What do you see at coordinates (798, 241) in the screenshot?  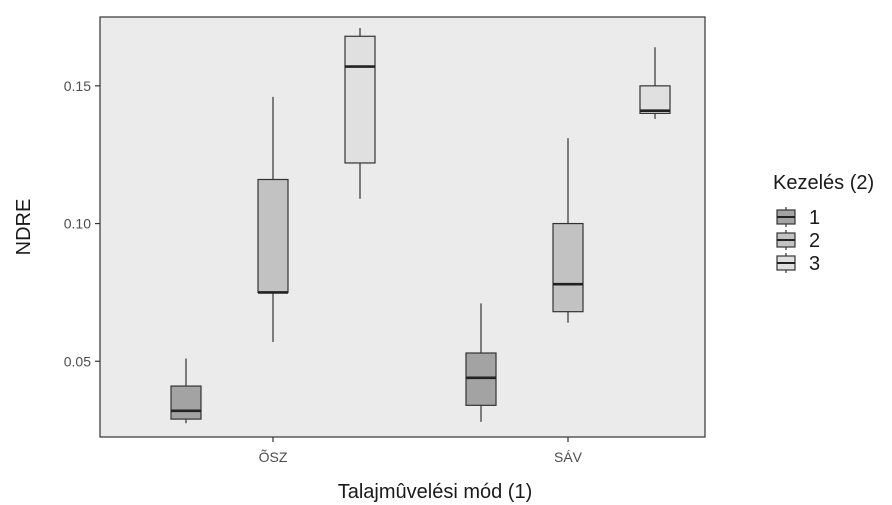 I see `legend-item-2: 2` at bounding box center [798, 241].